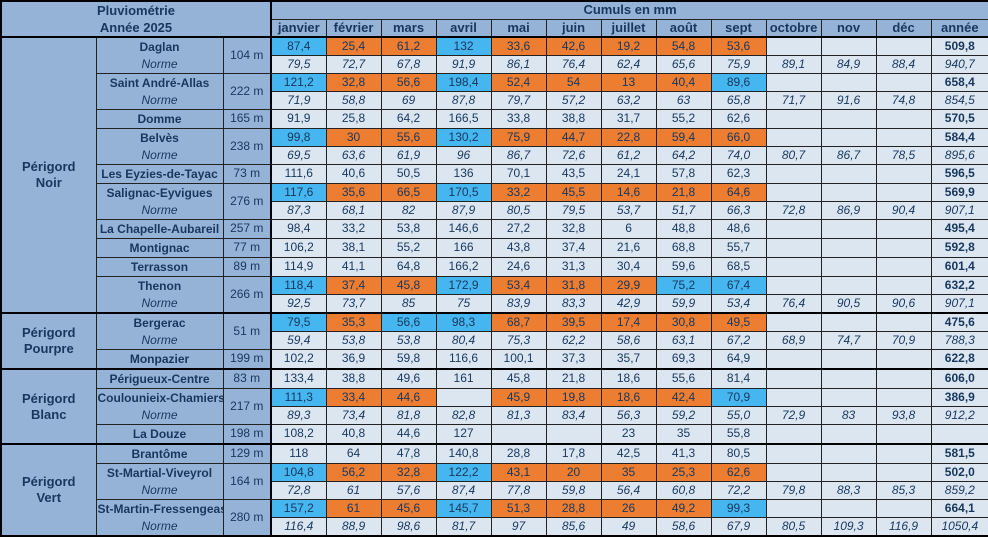 This screenshot has height=537, width=988. What do you see at coordinates (408, 285) in the screenshot?
I see `value-cell: 45,8` at bounding box center [408, 285].